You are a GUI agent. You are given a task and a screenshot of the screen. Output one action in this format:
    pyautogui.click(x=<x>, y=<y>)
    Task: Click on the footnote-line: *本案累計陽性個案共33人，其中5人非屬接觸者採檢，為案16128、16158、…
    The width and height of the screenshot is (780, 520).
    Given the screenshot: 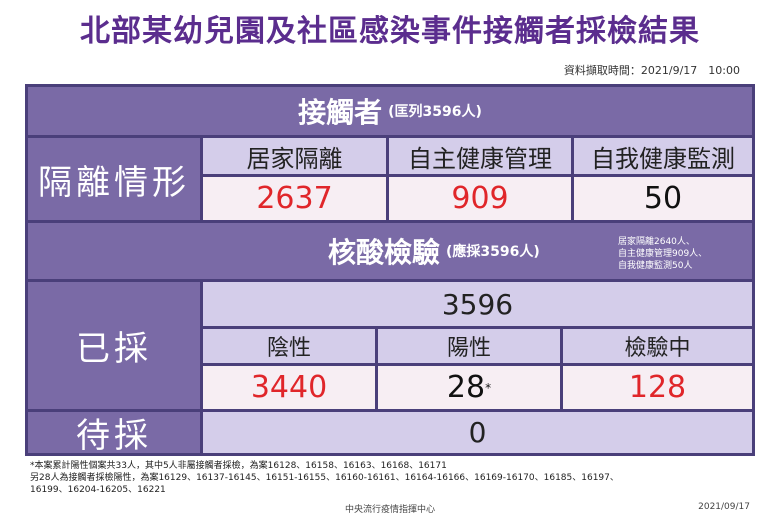 What is the action you would take?
    pyautogui.click(x=238, y=466)
    